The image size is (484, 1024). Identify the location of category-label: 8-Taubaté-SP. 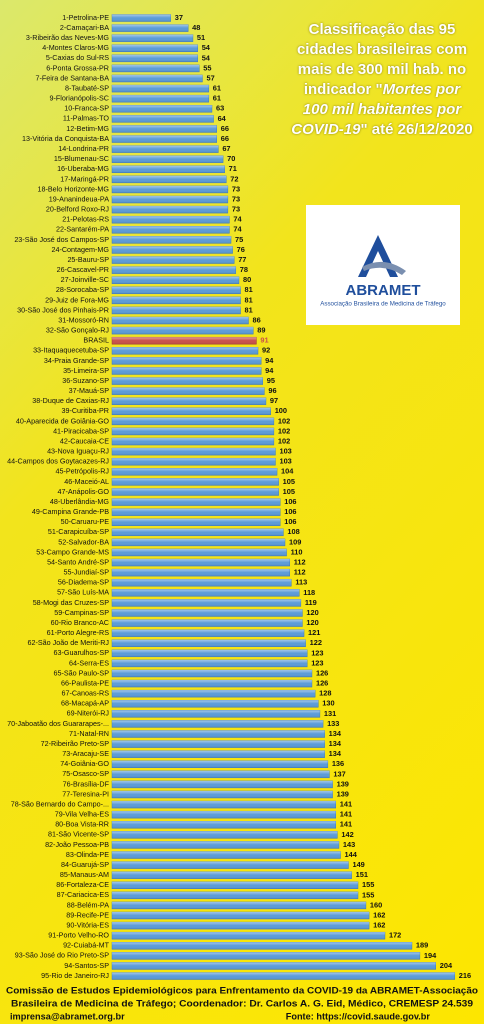
(87, 87).